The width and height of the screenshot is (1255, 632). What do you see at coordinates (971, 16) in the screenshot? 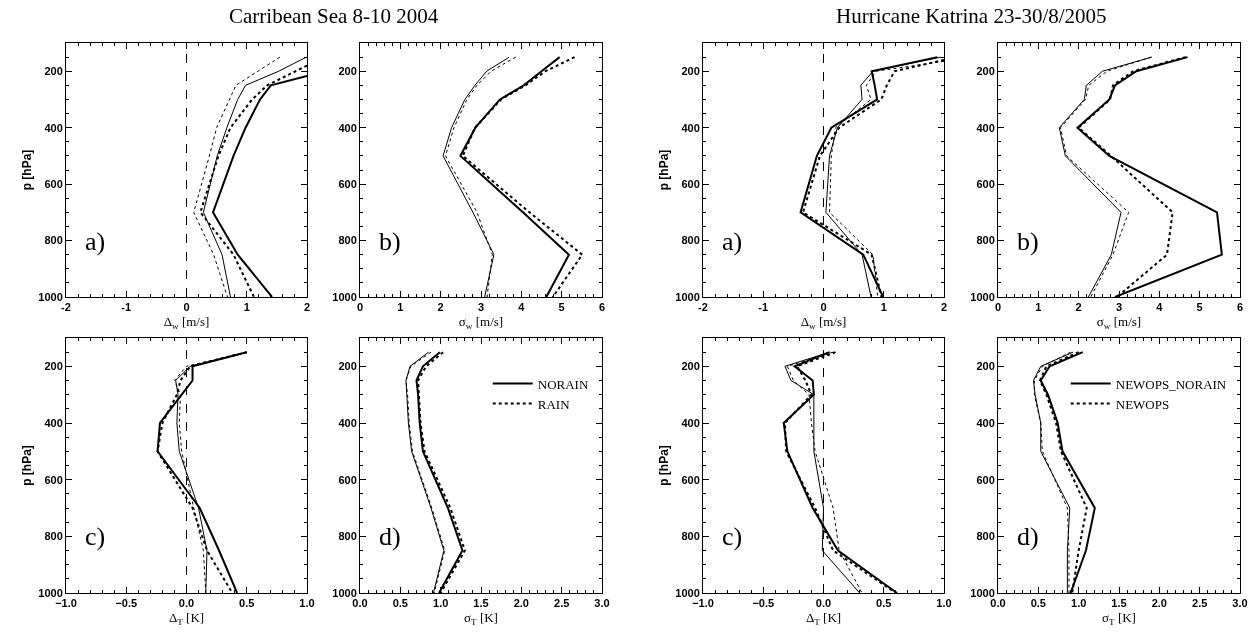
I see `chart-title: Hurricane Katrina 23-30/8/2005` at bounding box center [971, 16].